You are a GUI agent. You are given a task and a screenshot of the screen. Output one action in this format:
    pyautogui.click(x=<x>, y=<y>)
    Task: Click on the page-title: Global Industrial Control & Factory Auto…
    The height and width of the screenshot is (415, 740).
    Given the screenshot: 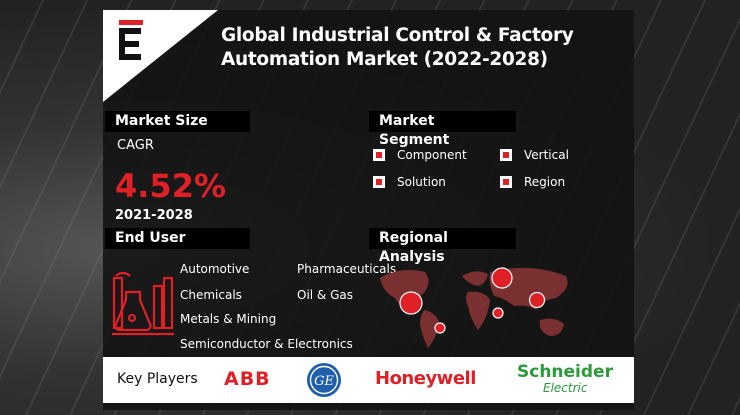 What is the action you would take?
    pyautogui.click(x=397, y=47)
    